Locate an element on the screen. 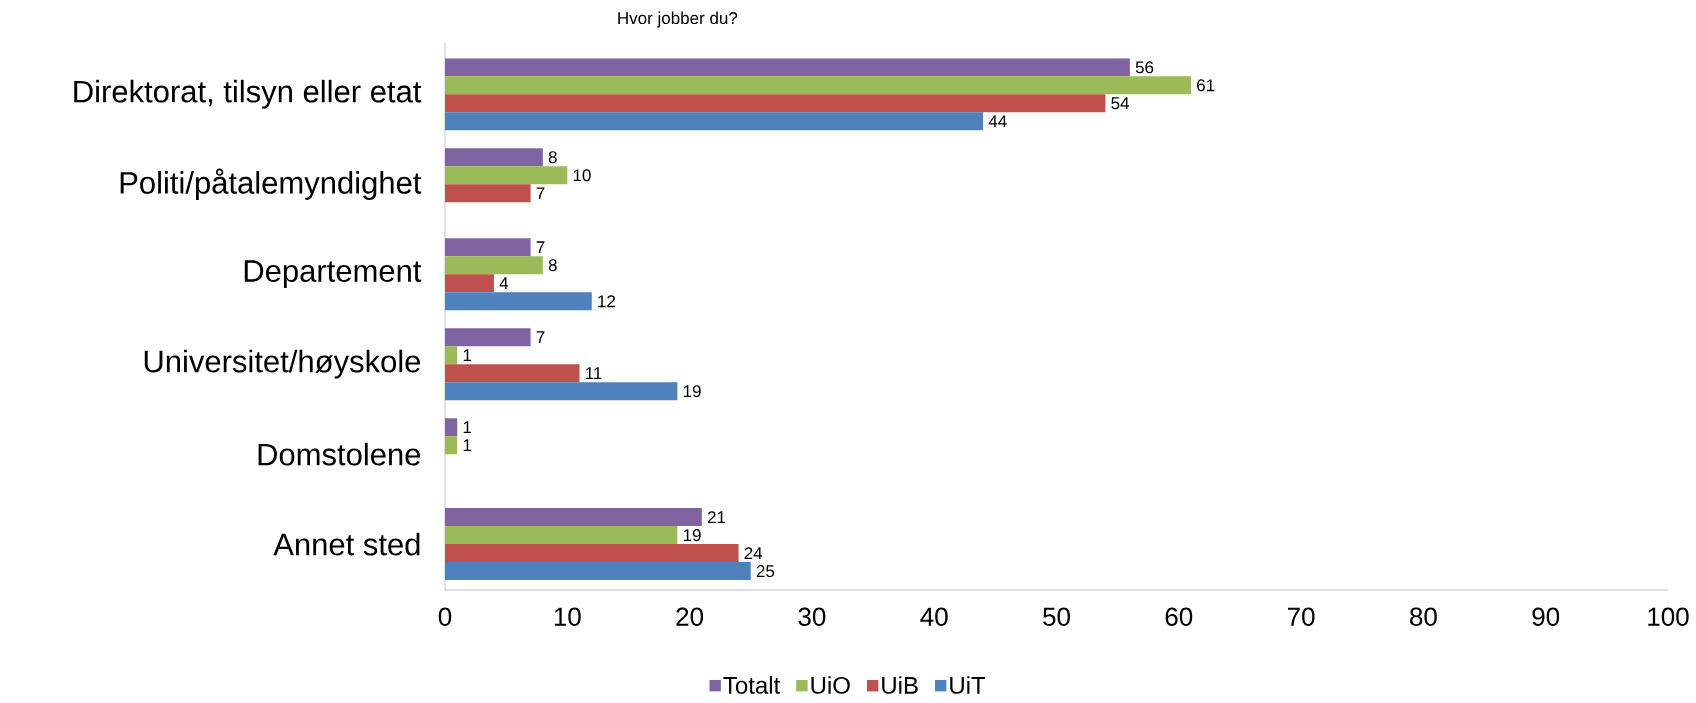 The width and height of the screenshot is (1696, 703). data-label: 10 is located at coordinates (582, 175).